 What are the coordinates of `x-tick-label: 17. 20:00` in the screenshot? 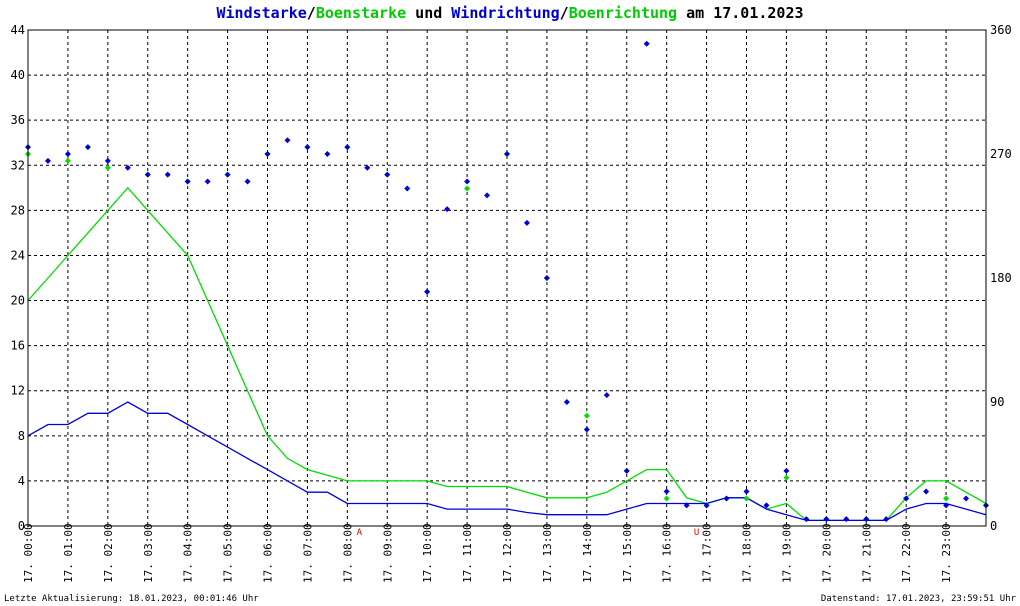 It's located at (826, 553).